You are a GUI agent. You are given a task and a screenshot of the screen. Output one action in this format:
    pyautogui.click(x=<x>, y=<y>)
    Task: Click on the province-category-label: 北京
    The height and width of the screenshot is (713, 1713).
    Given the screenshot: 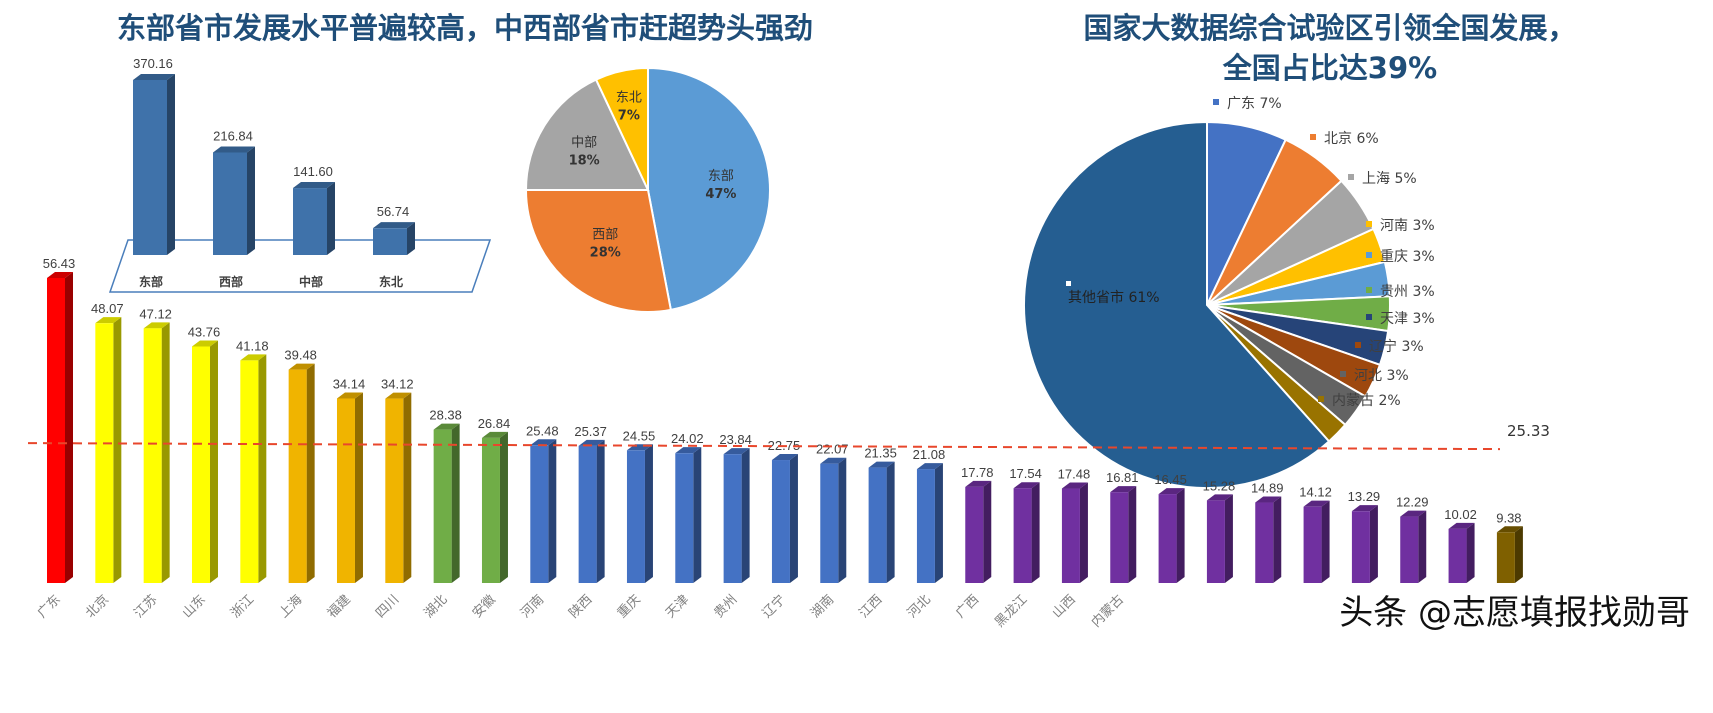 What is the action you would take?
    pyautogui.click(x=97, y=606)
    